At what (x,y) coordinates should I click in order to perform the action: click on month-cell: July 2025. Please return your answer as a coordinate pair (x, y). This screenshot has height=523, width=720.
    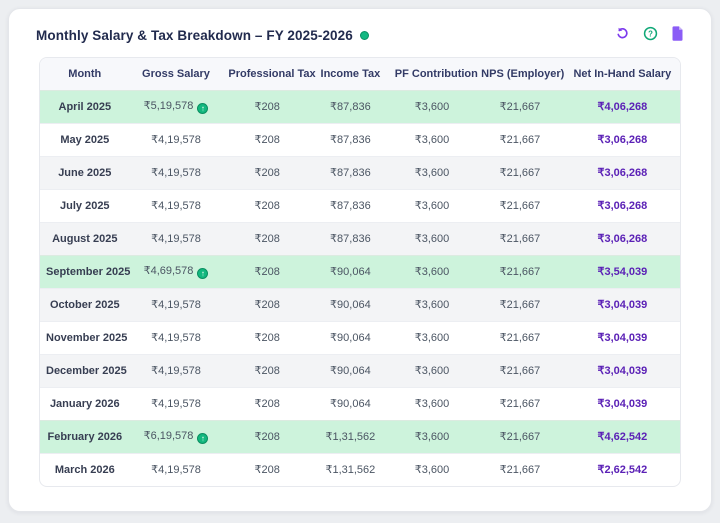
    Looking at the image, I should click on (85, 205).